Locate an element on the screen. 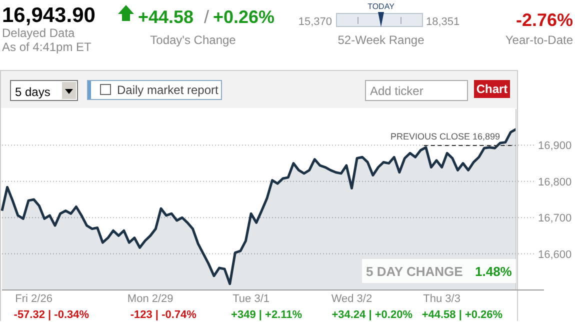 This screenshot has height=322, width=575. y-tick-label: 16,700 is located at coordinates (555, 218).